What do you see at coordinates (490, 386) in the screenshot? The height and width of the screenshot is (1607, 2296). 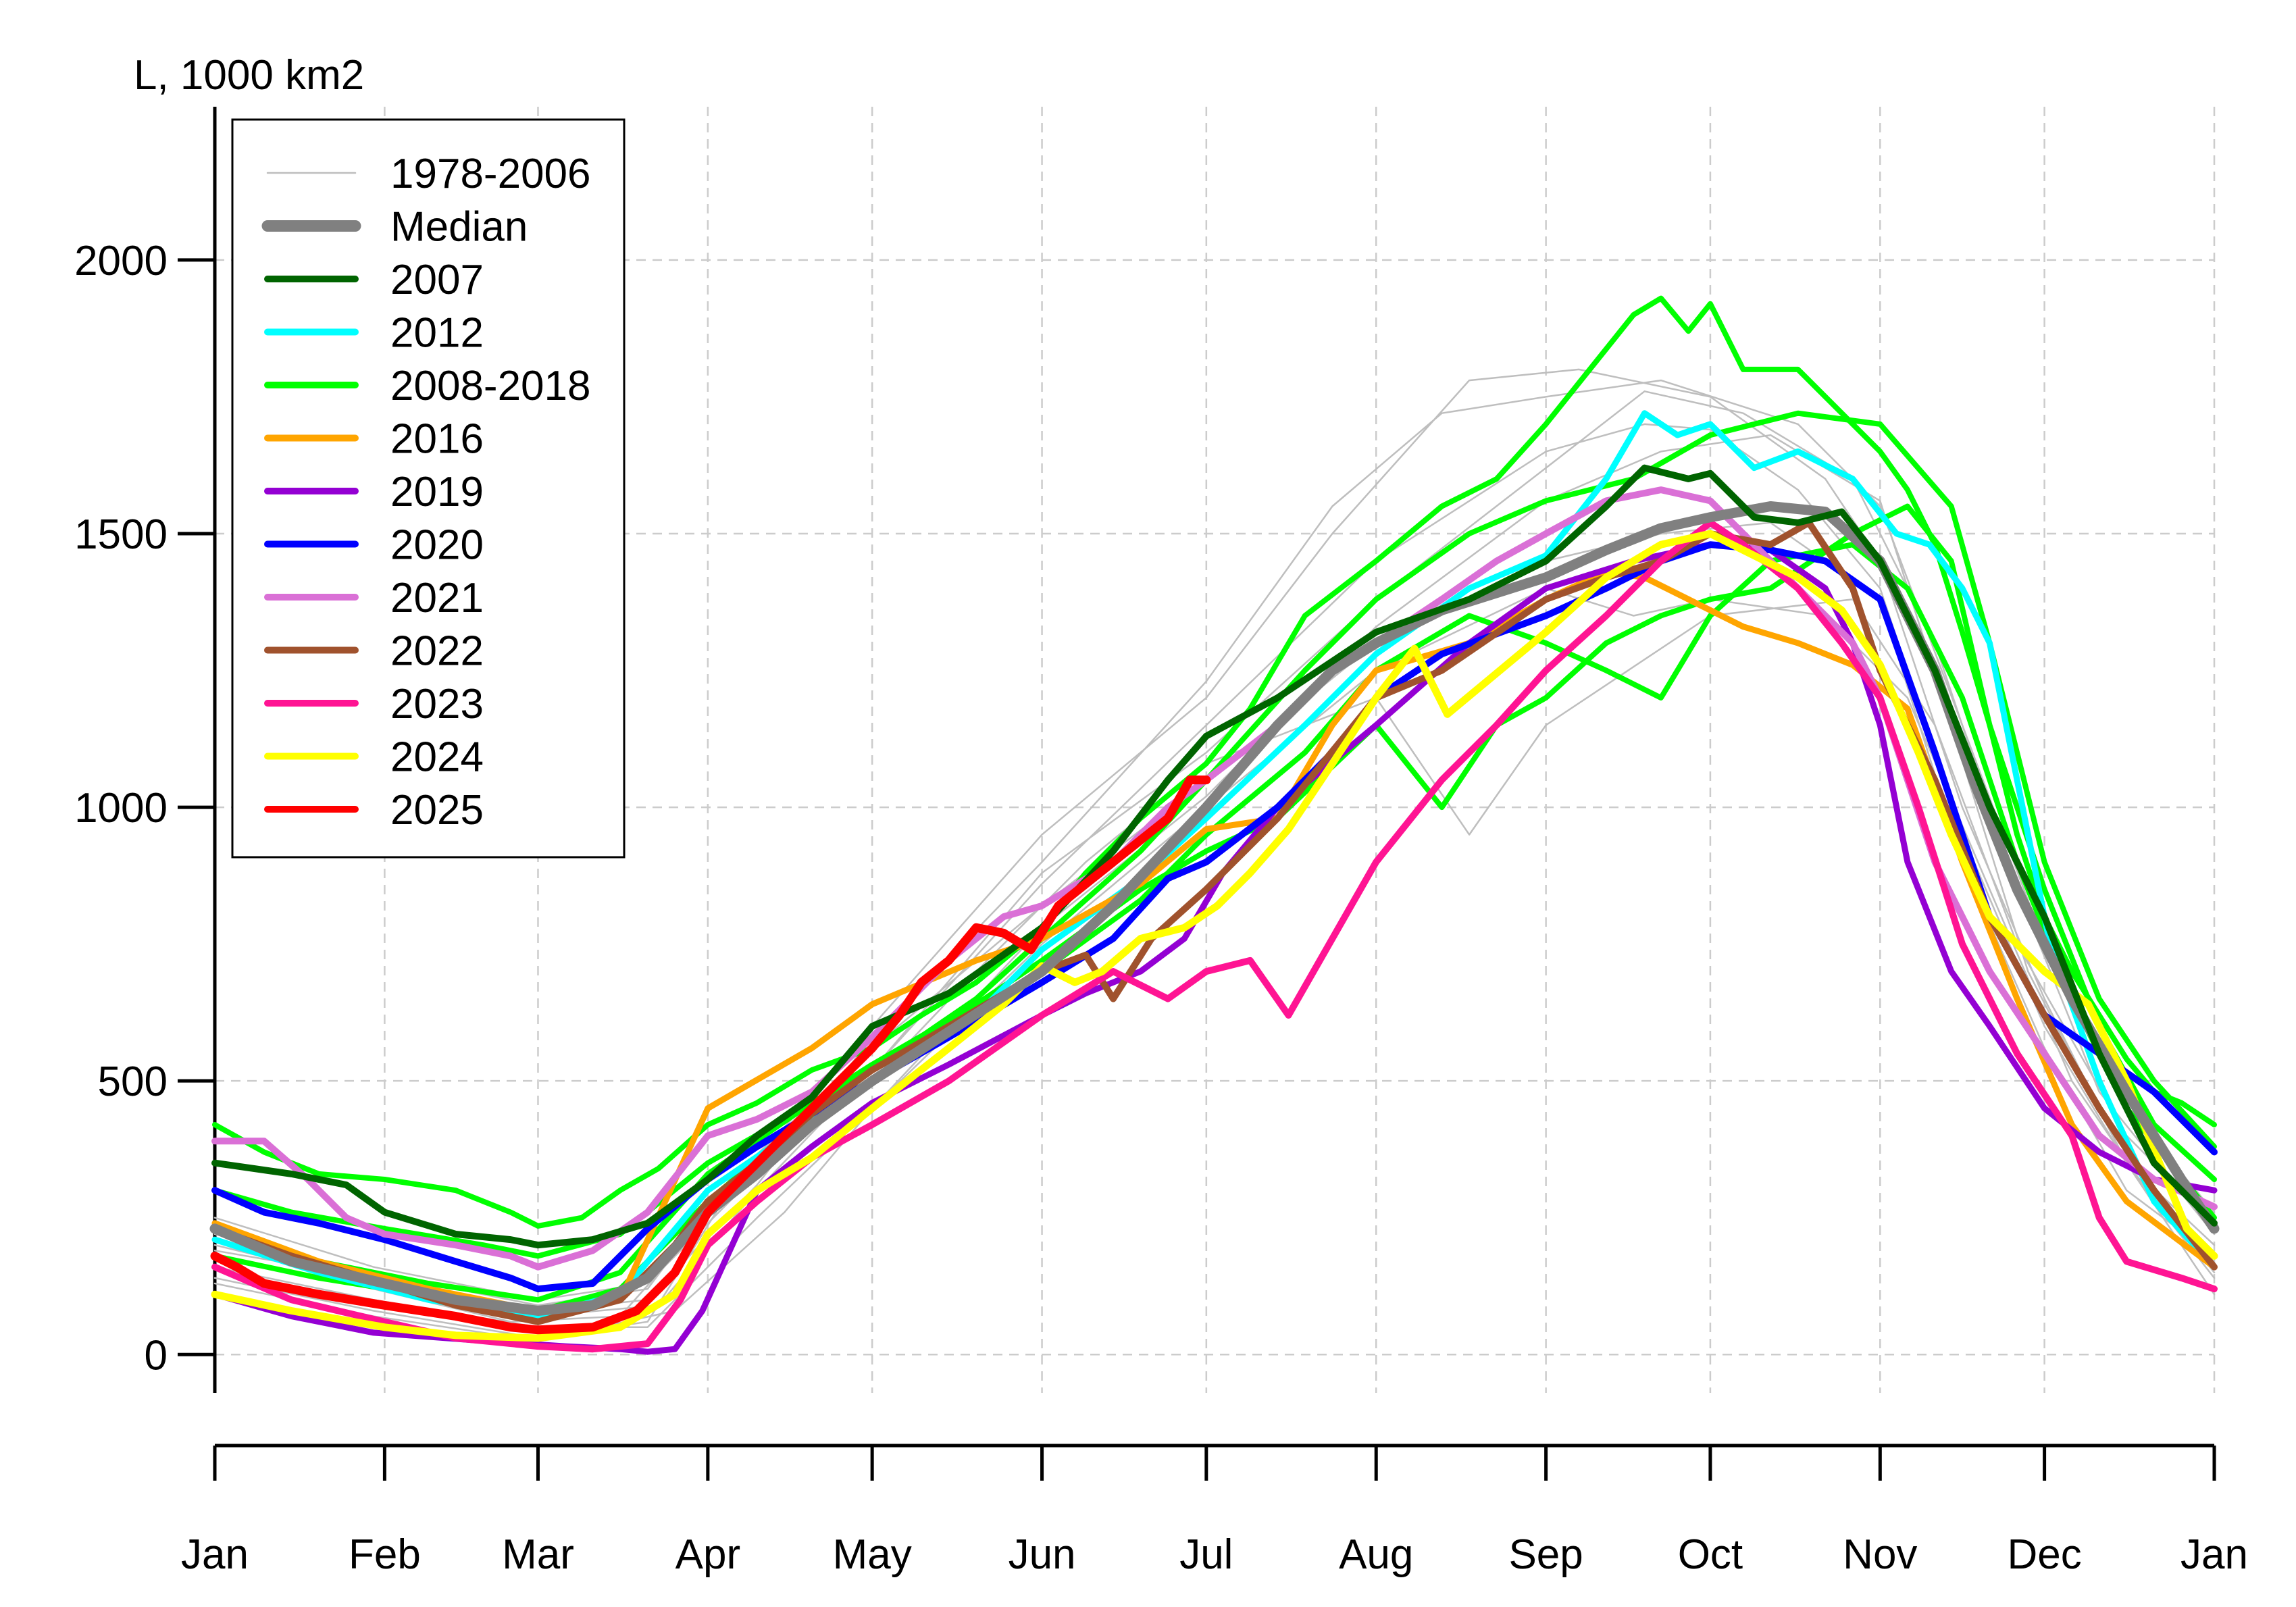 I see `legend-label: 2008-2018` at bounding box center [490, 386].